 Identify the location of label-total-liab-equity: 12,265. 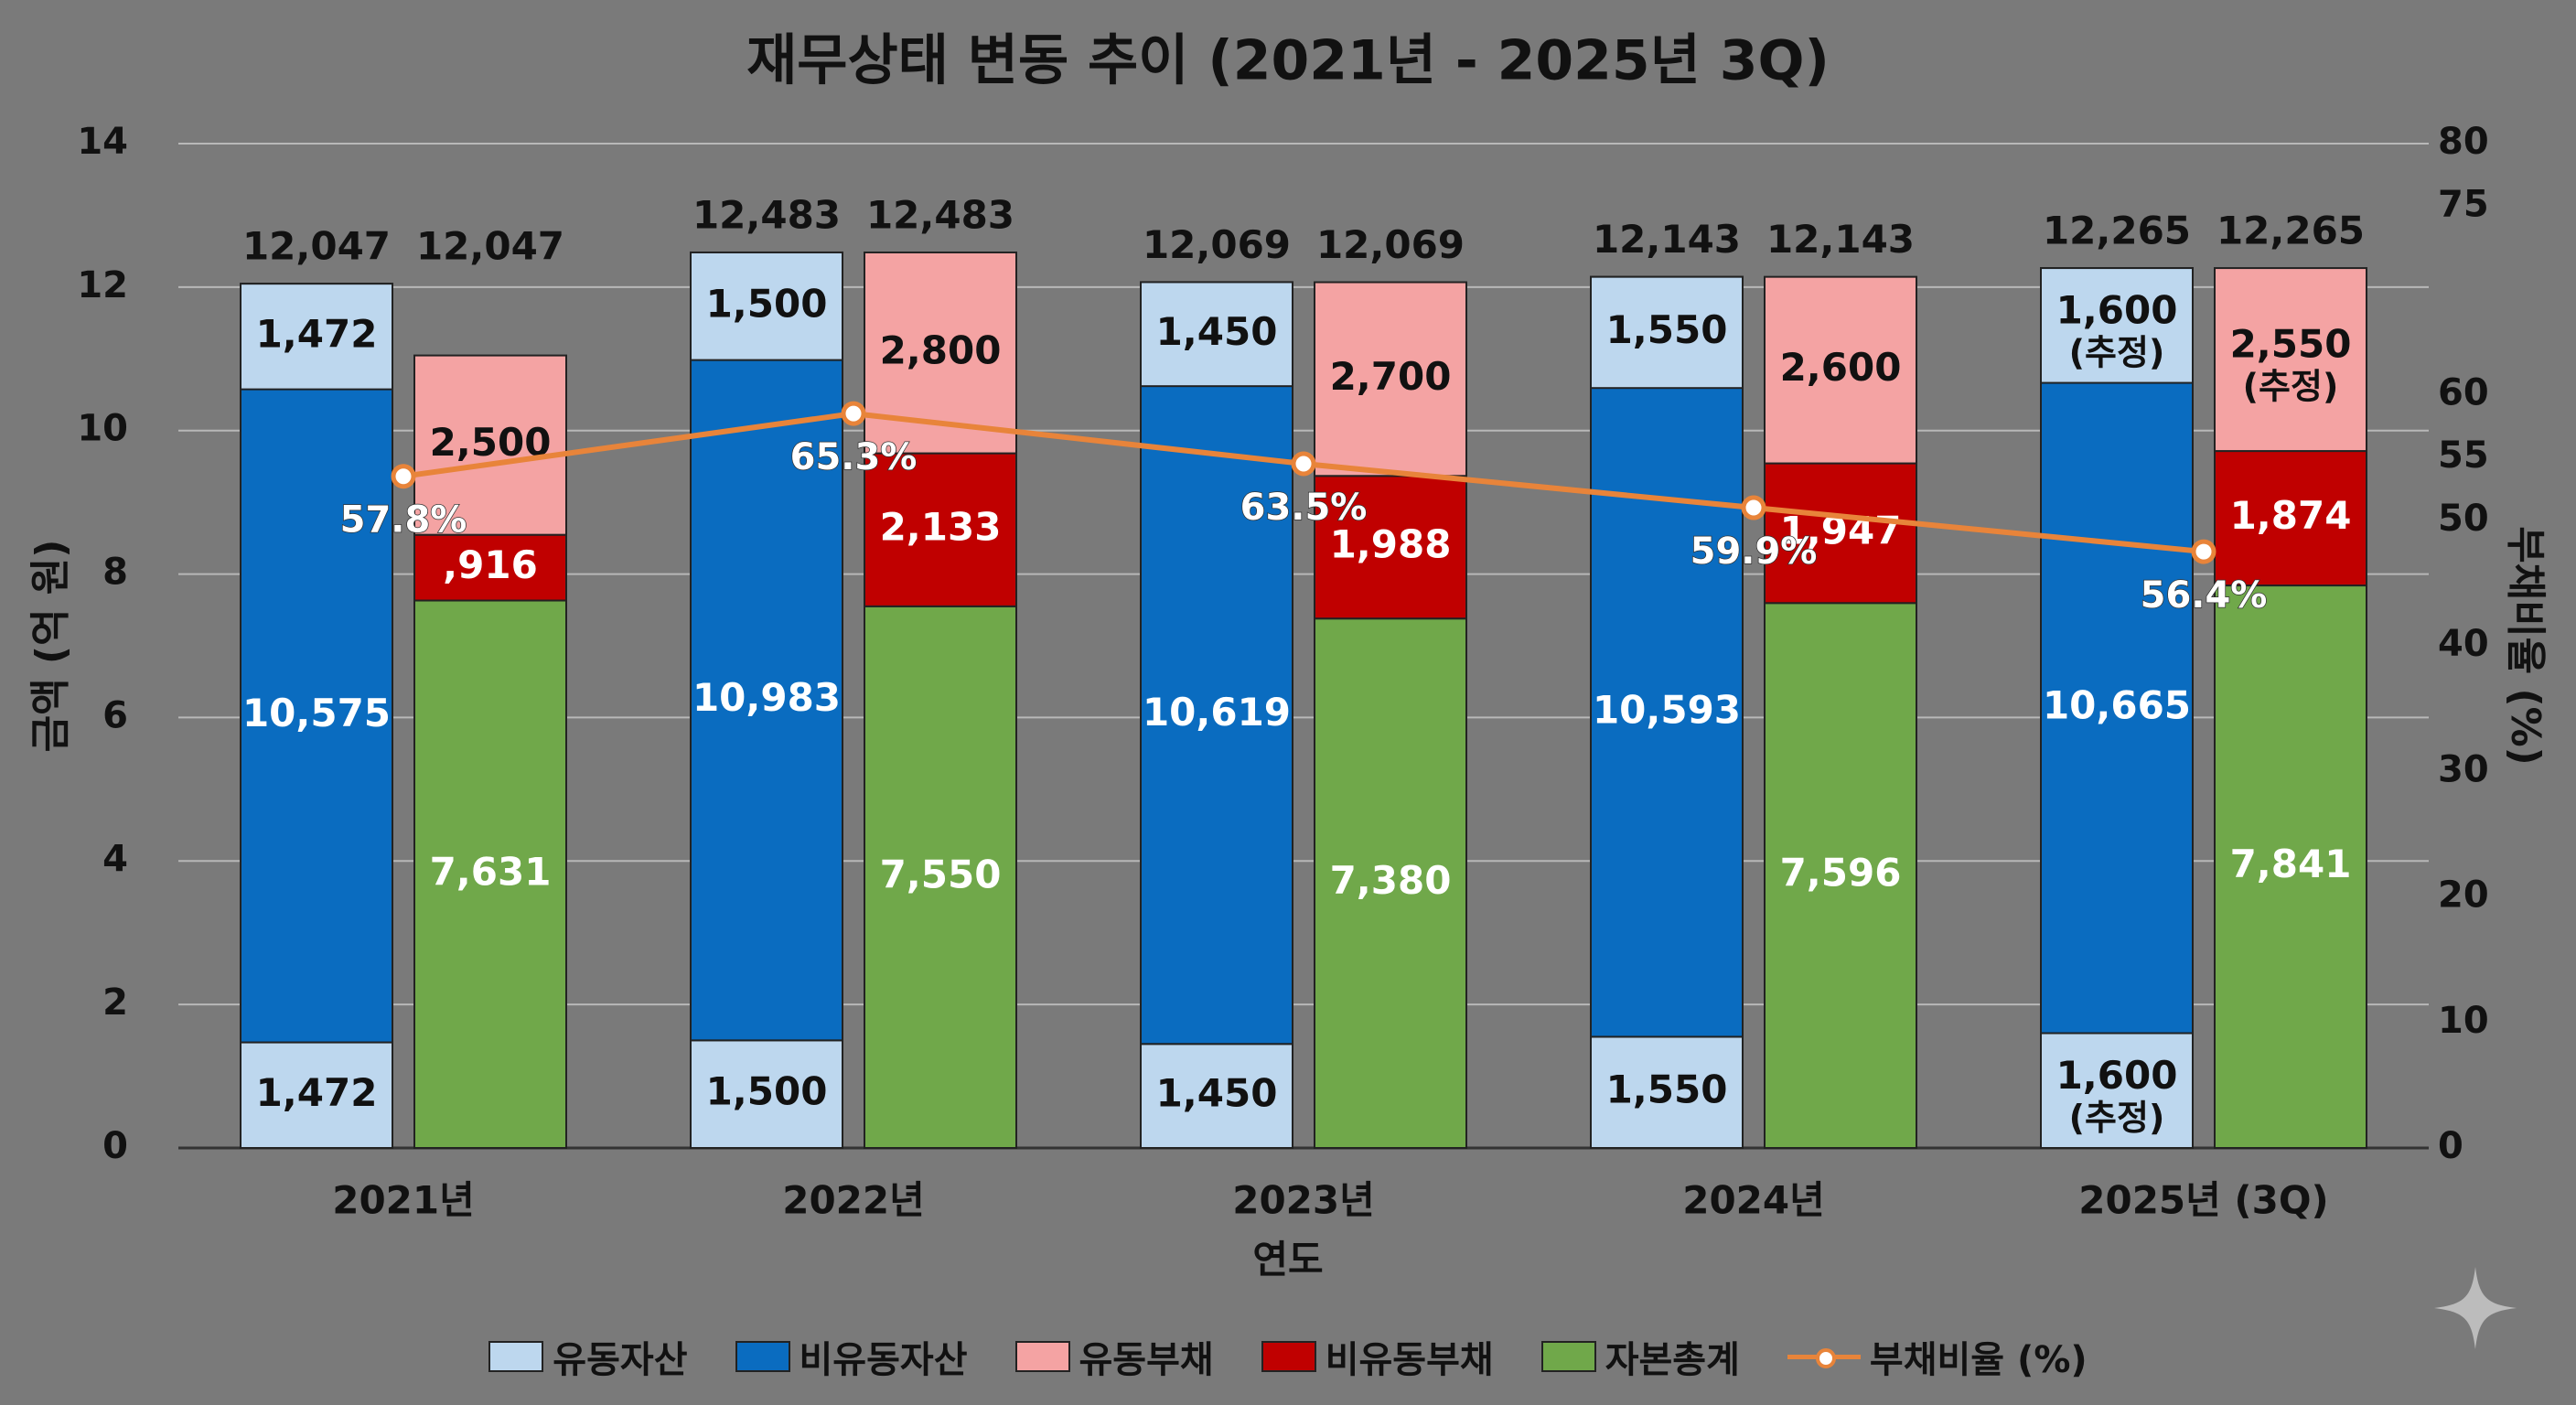
(2291, 231).